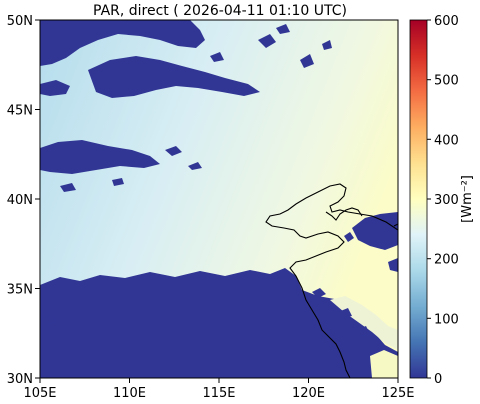 The height and width of the screenshot is (404, 480). Describe the element at coordinates (467, 199) in the screenshot. I see `colorbar-label: [Wm⁻²]` at that location.